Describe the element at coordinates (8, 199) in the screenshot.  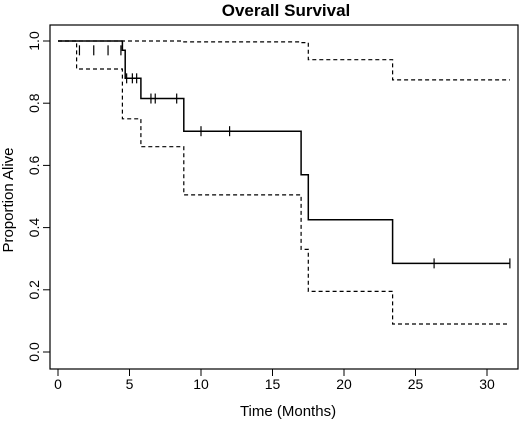
I see `y-axis-label: Proportion Alive` at that location.